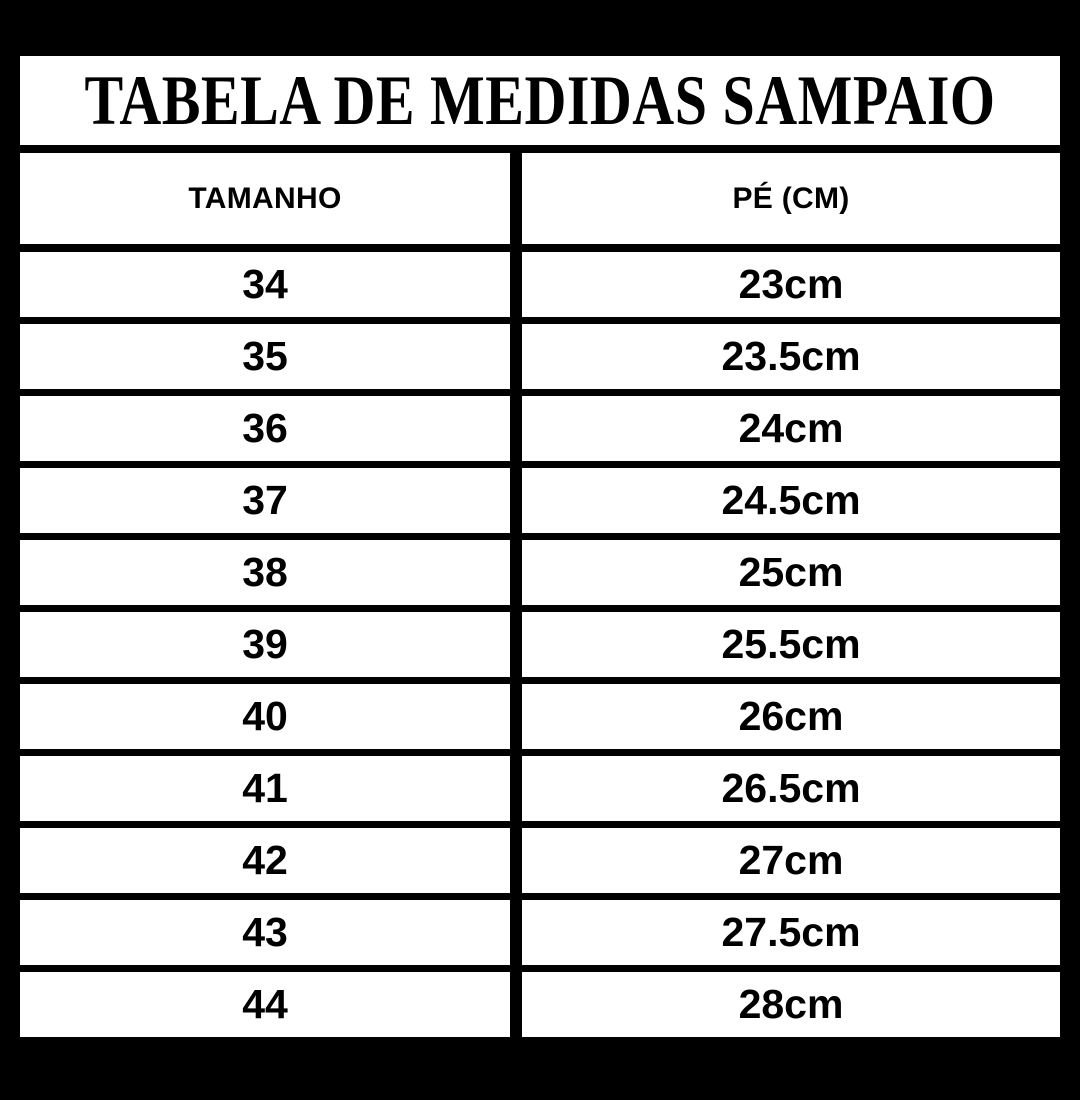  I want to click on table-row: 42 27cm, so click(540, 860).